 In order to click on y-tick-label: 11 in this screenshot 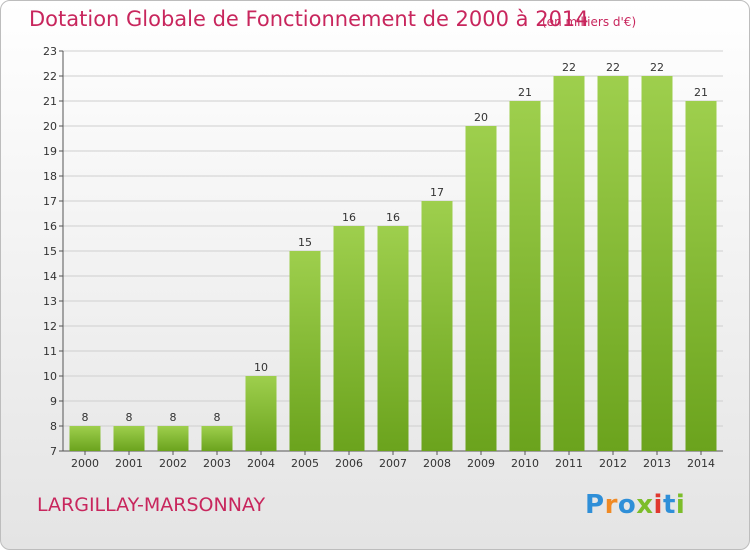, I will do `click(50, 351)`.